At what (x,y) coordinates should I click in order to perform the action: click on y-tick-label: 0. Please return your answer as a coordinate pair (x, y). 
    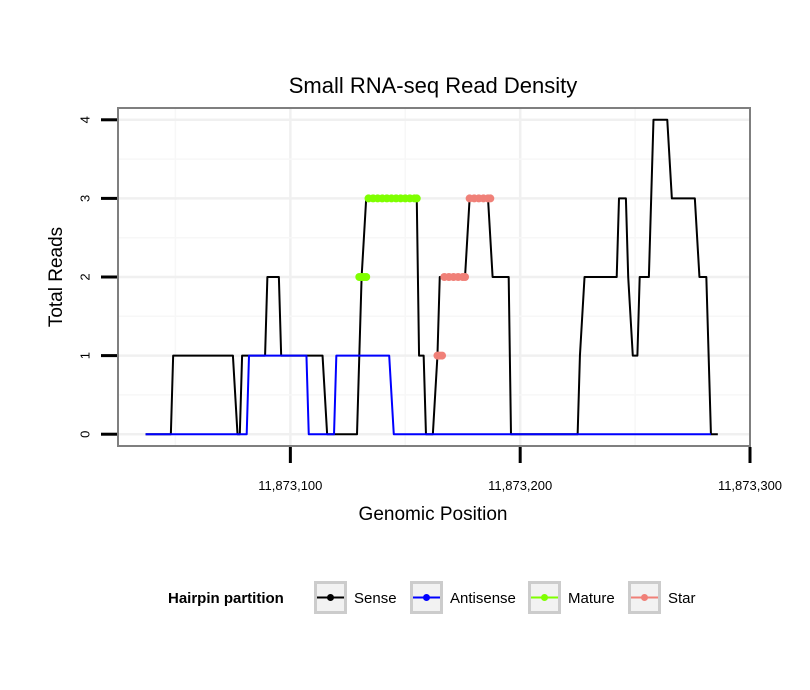
    Looking at the image, I should click on (84, 434).